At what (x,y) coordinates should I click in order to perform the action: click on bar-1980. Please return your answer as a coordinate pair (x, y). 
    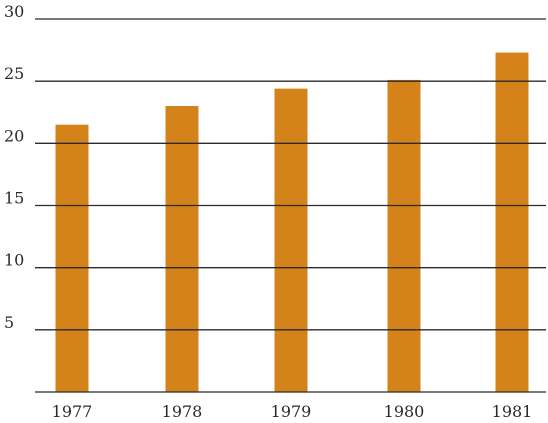
    Looking at the image, I should click on (404, 235).